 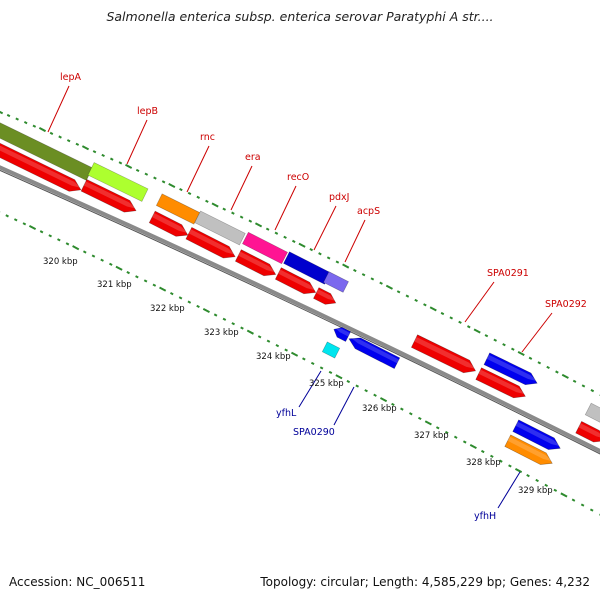 I want to click on gene-label-lepB: lepB, so click(x=147, y=111).